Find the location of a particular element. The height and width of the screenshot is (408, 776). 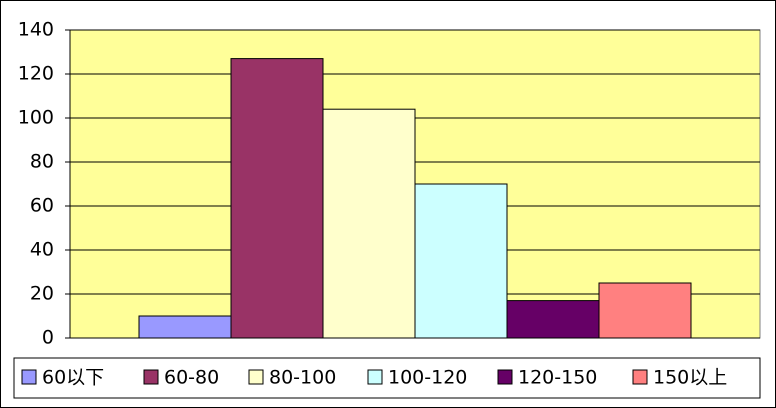

y-tick-label: 100 is located at coordinates (36, 118).